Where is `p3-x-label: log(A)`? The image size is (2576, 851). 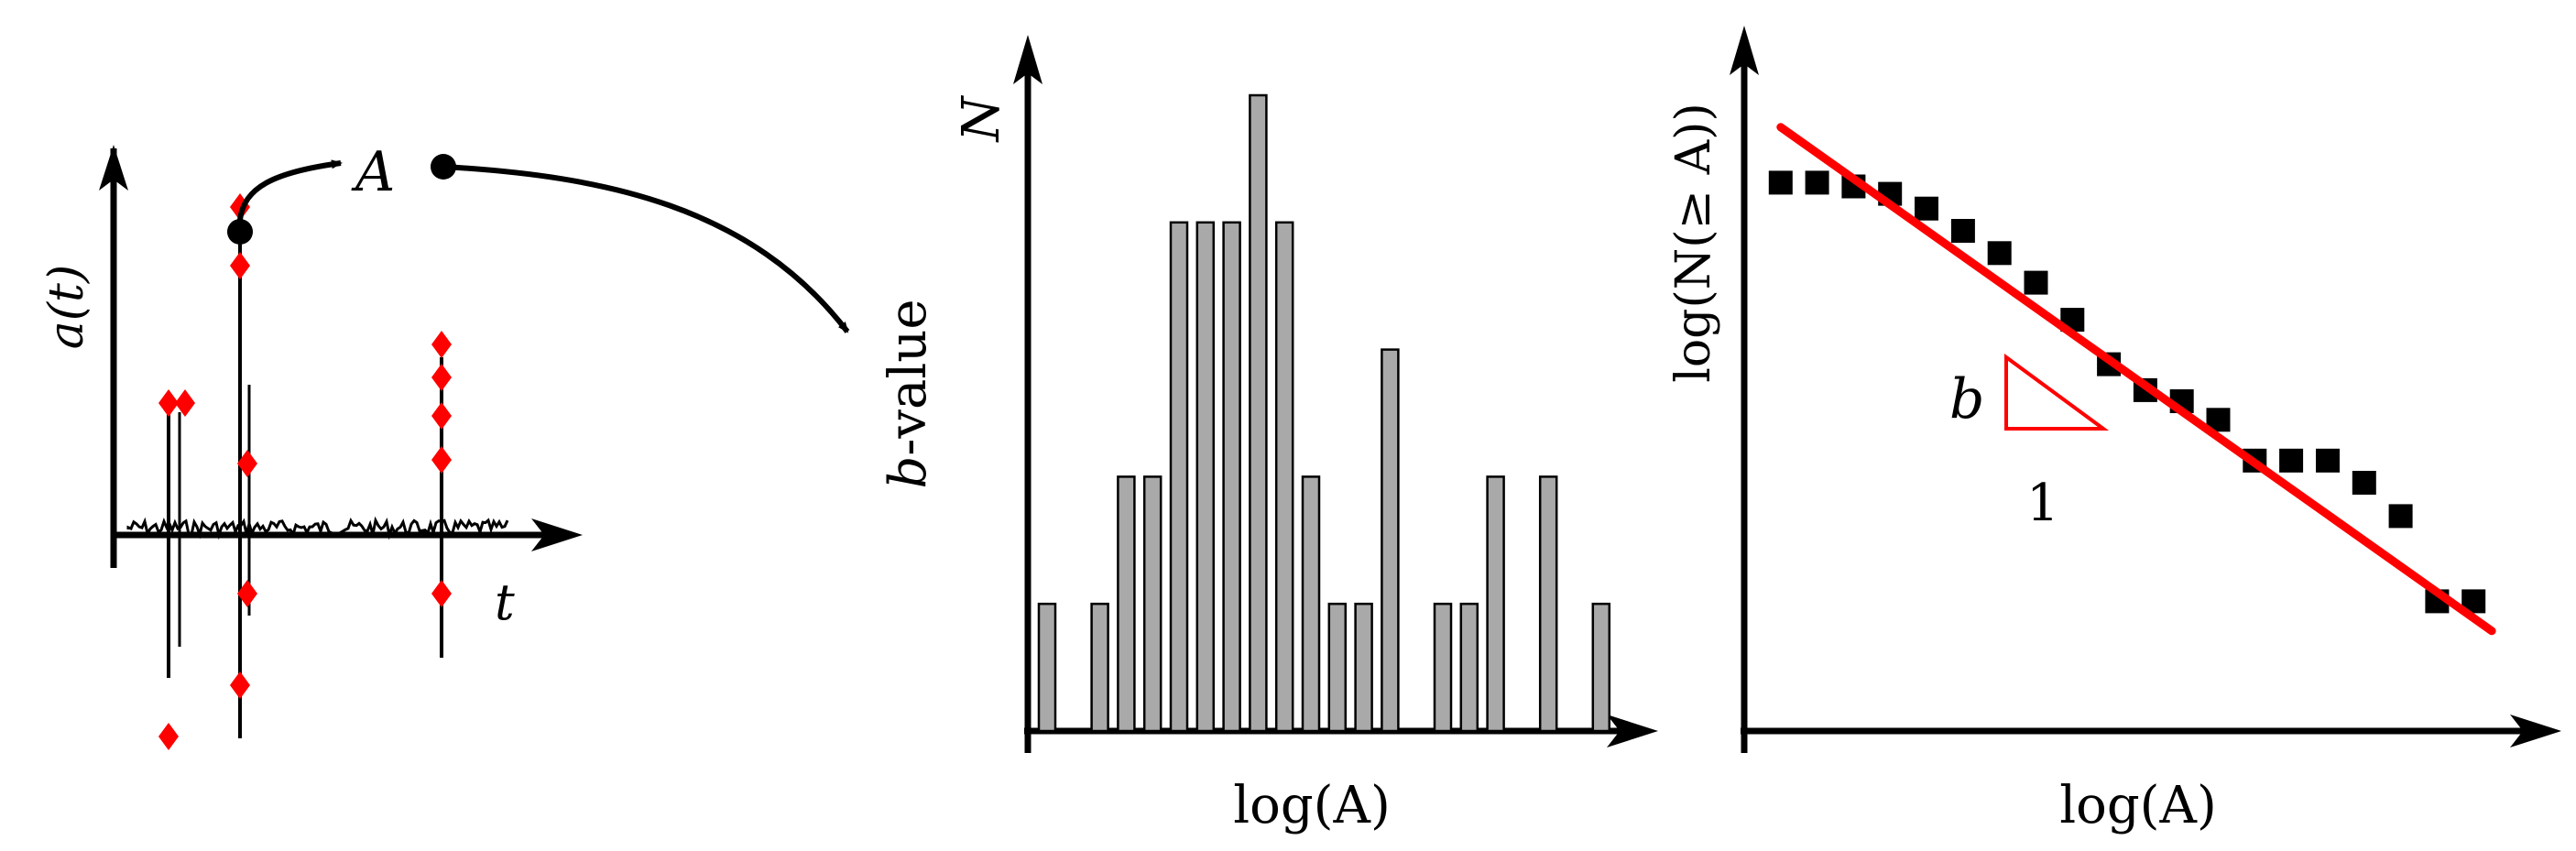
p3-x-label: log(A) is located at coordinates (2138, 805).